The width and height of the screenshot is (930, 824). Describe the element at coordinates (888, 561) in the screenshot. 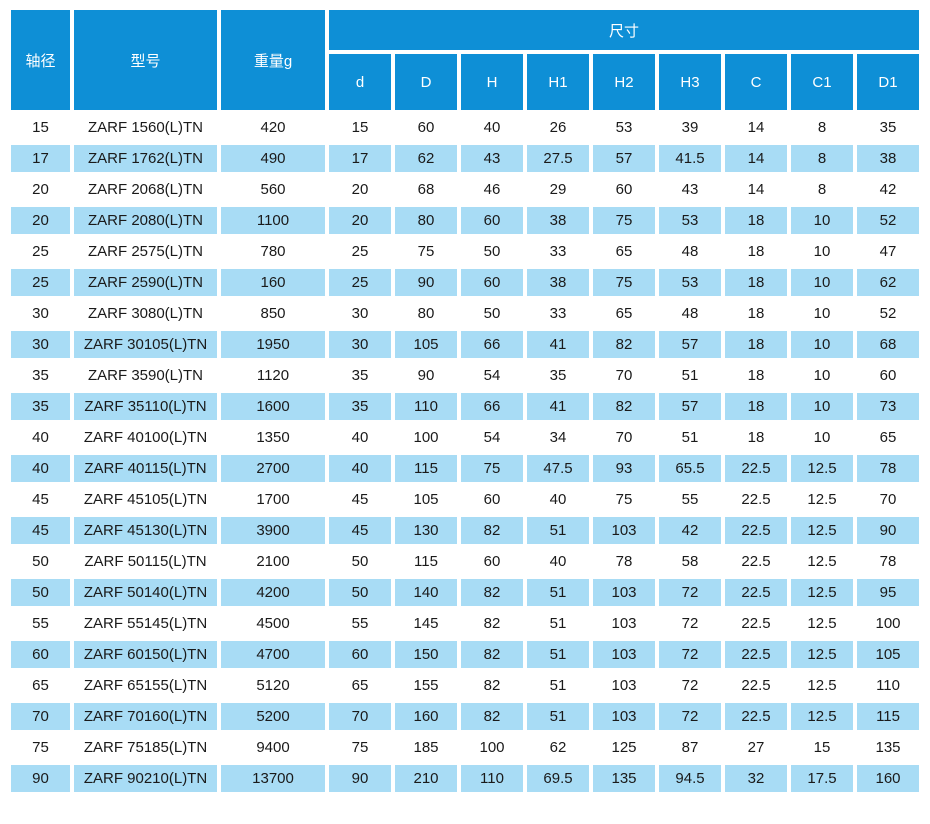

I see `cell-D1: 78` at that location.